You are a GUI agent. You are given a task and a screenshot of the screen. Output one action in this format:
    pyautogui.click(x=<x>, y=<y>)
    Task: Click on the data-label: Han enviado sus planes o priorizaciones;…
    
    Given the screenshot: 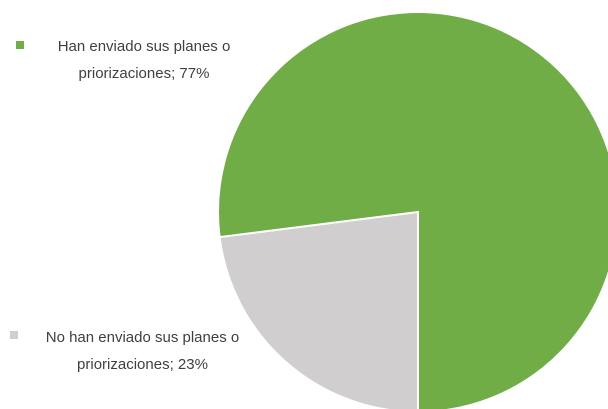 What is the action you would take?
    pyautogui.click(x=144, y=60)
    